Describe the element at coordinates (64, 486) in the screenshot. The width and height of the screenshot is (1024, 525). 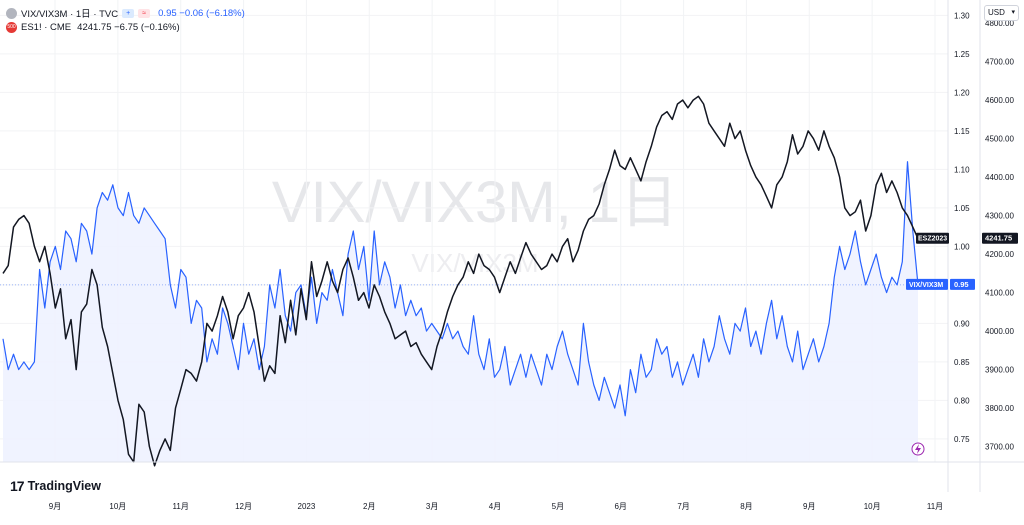
I see `brand-name: TradingView` at that location.